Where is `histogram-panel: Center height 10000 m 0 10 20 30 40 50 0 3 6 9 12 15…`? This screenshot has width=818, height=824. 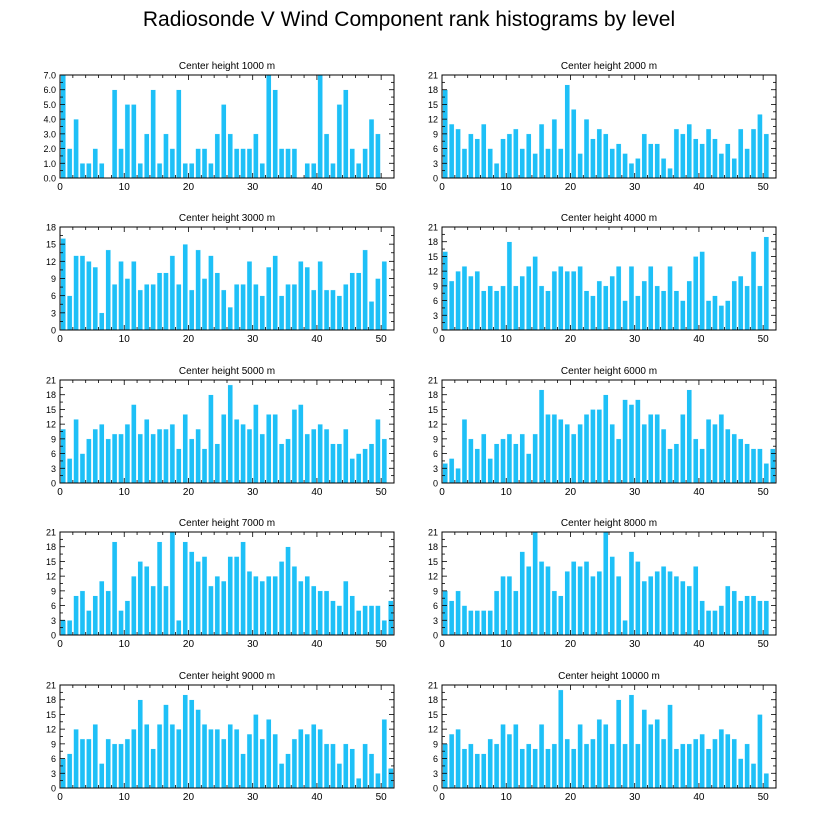
histogram-panel: Center height 10000 m 0 10 20 30 40 50 0 3 6 9 12 15… is located at coordinates (602, 737).